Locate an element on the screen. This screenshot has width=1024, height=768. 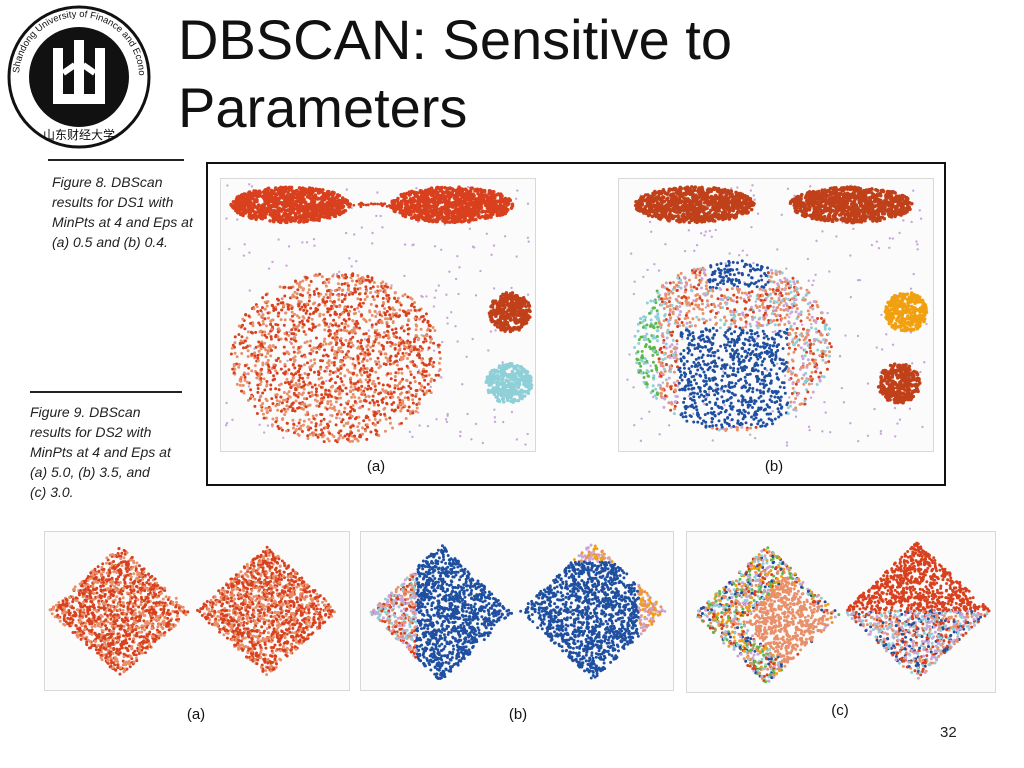
page-number: 32 is located at coordinates (948, 732).